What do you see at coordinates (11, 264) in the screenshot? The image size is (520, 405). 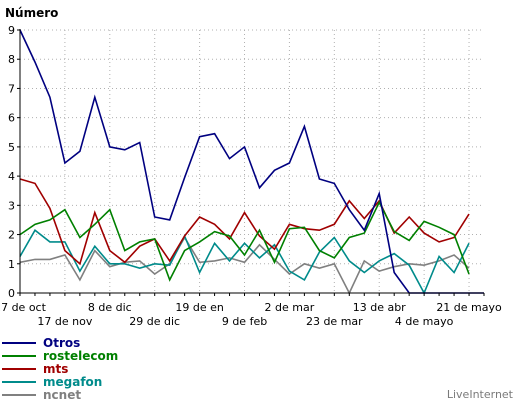 I see `y-tick-label: 1` at bounding box center [11, 264].